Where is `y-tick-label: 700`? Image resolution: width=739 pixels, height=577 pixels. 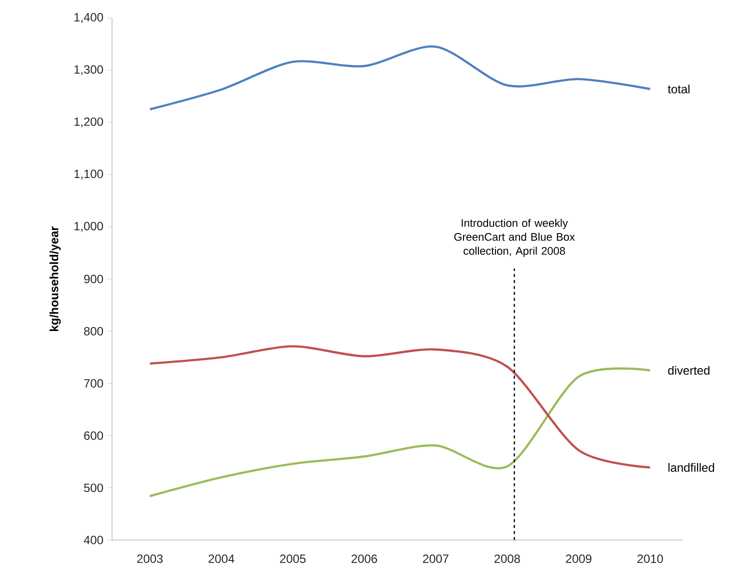 y-tick-label: 700 is located at coordinates (94, 383).